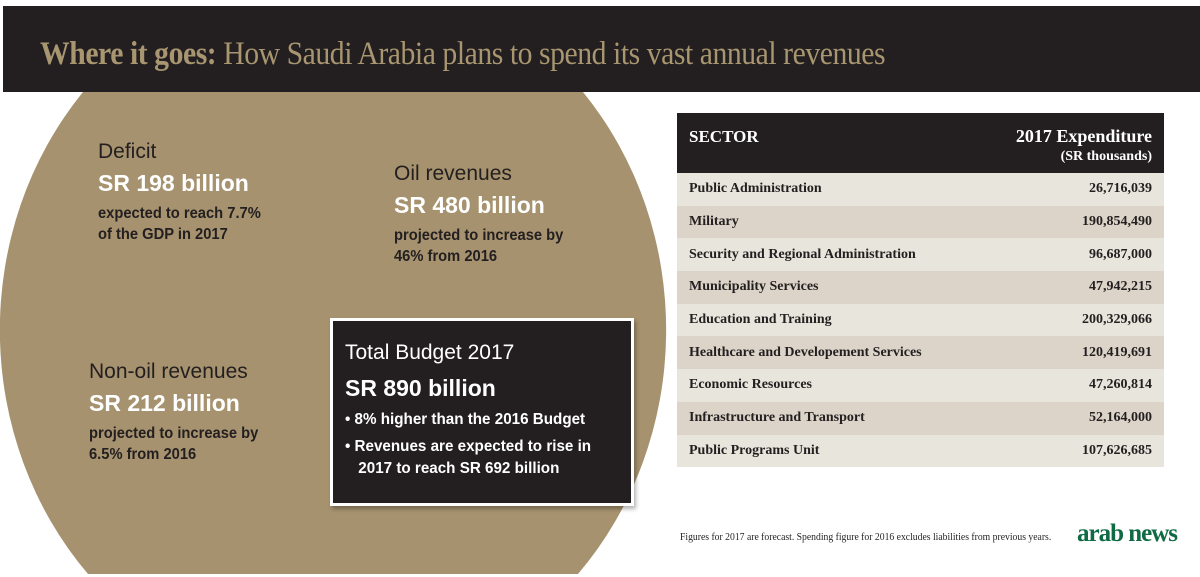 The height and width of the screenshot is (577, 1200). Describe the element at coordinates (143, 454) in the screenshot. I see `nonoil-desc-line: 6.5% from 2016` at that location.